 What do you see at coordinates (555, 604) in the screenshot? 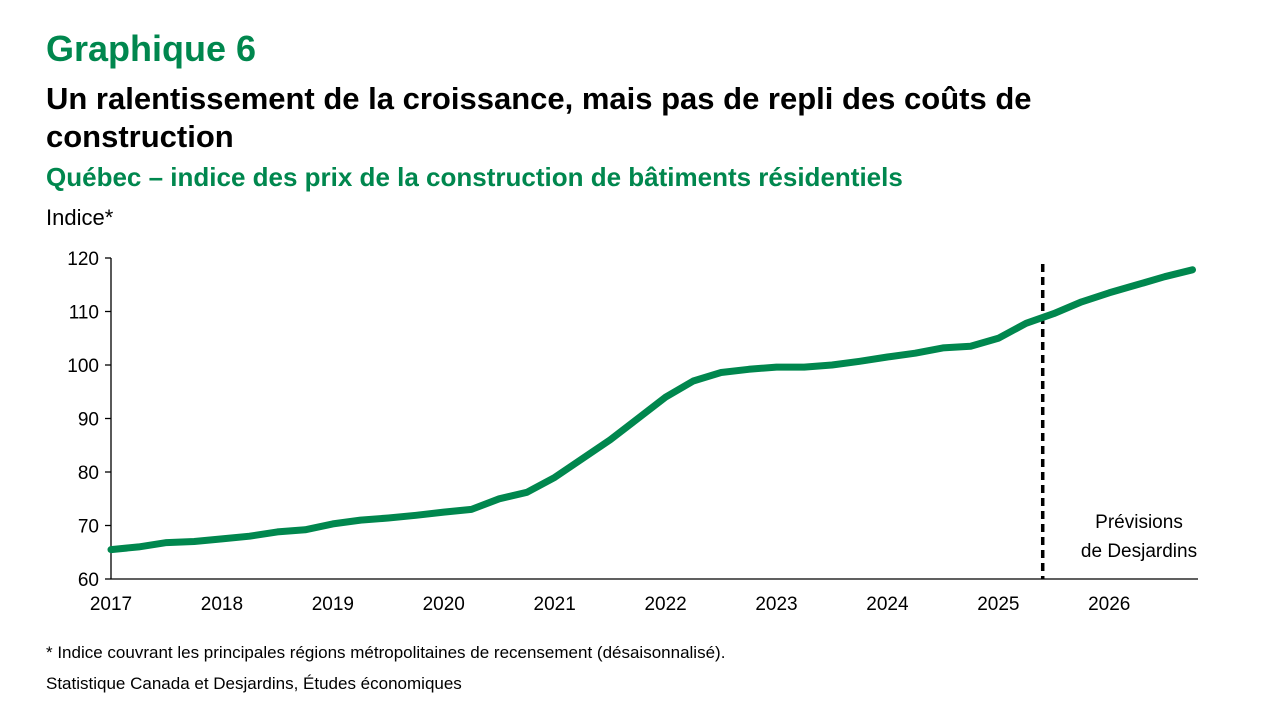
I see `x-tick-label: 2021` at bounding box center [555, 604].